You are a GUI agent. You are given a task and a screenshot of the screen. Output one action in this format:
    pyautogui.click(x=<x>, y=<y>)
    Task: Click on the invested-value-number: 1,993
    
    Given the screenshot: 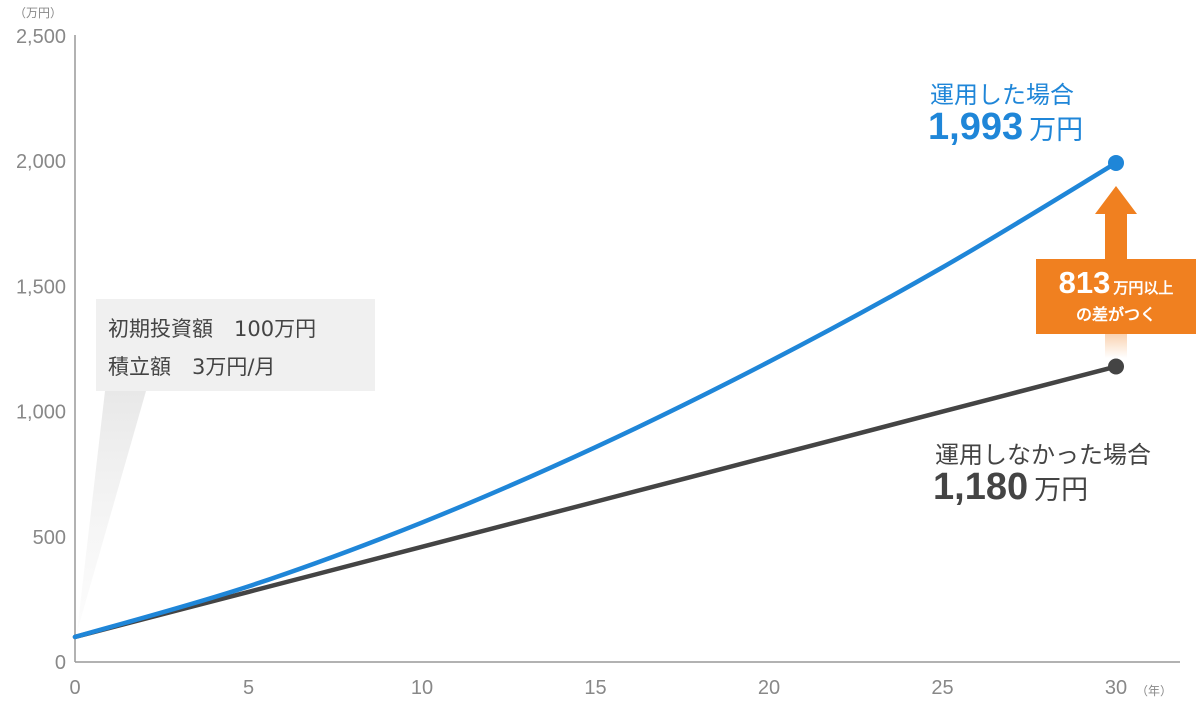 What is the action you would take?
    pyautogui.click(x=976, y=127)
    